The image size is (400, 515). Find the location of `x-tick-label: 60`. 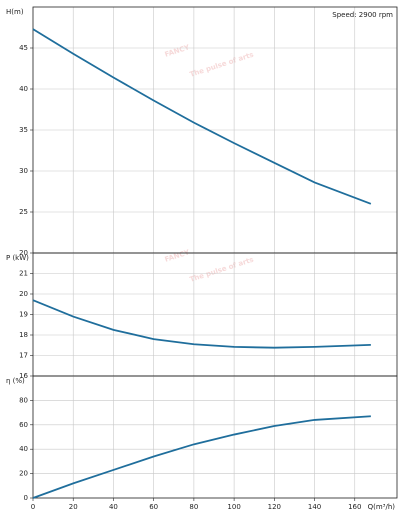

x-tick-label: 60 is located at coordinates (153, 507).